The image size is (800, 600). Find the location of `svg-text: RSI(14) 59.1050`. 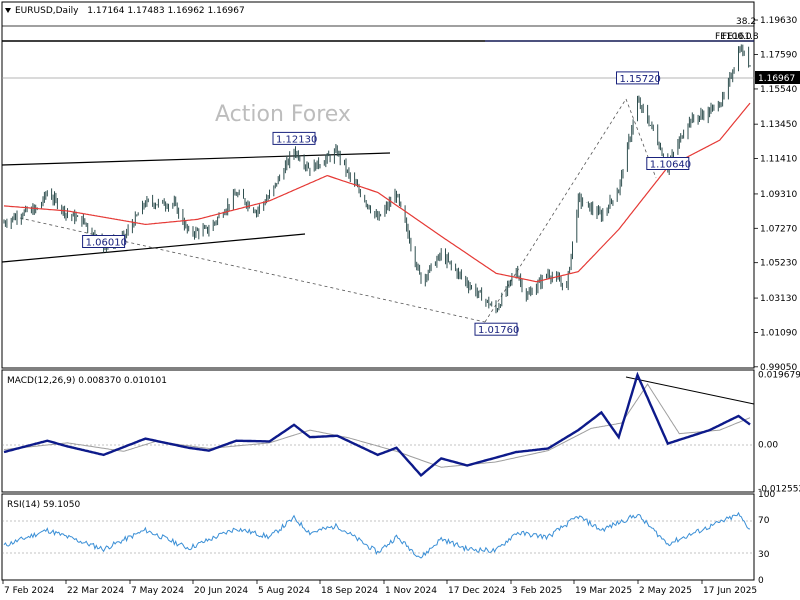

svg-text: RSI(14) 59.1050 is located at coordinates (43, 505).